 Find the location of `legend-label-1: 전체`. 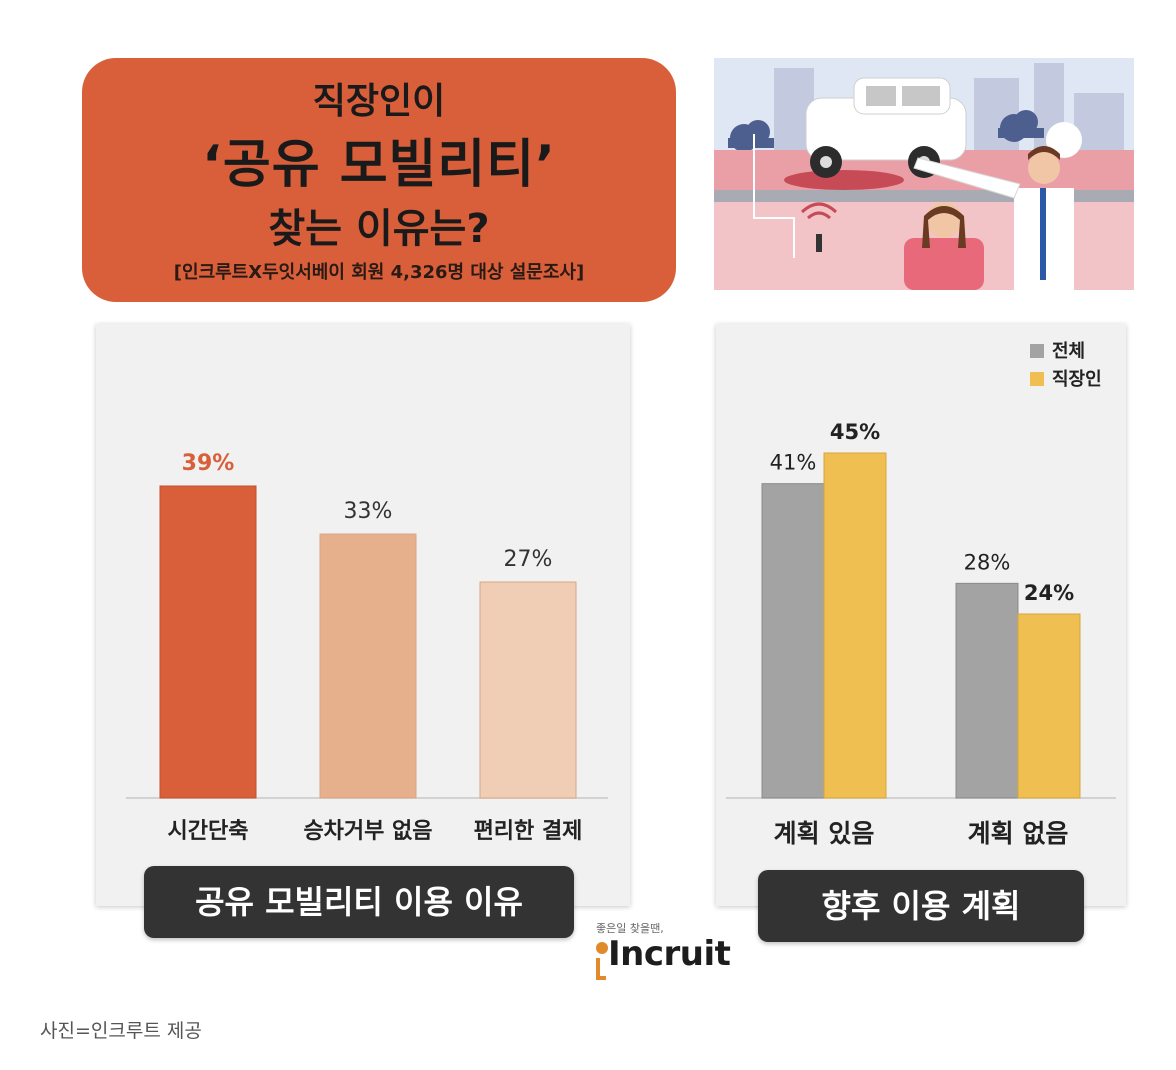

legend-label-1: 전체 is located at coordinates (1068, 351).